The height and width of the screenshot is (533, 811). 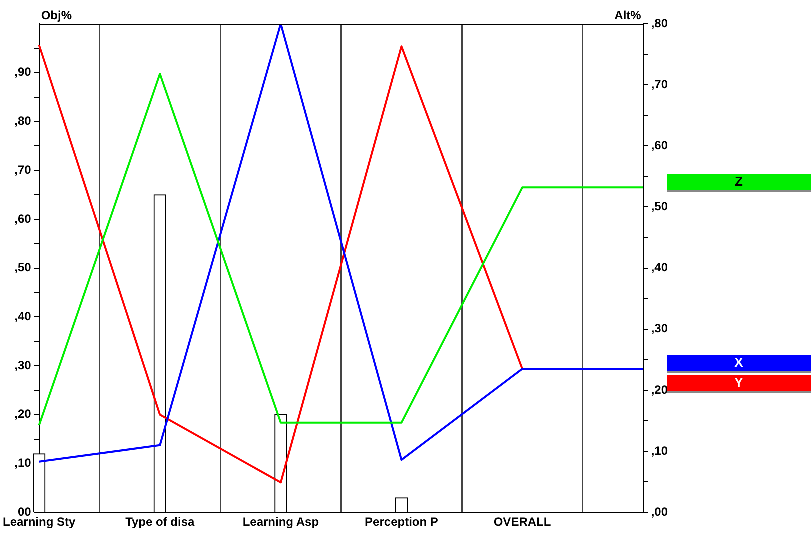 What do you see at coordinates (659, 207) in the screenshot?
I see `y2-tick-label: ,50` at bounding box center [659, 207].